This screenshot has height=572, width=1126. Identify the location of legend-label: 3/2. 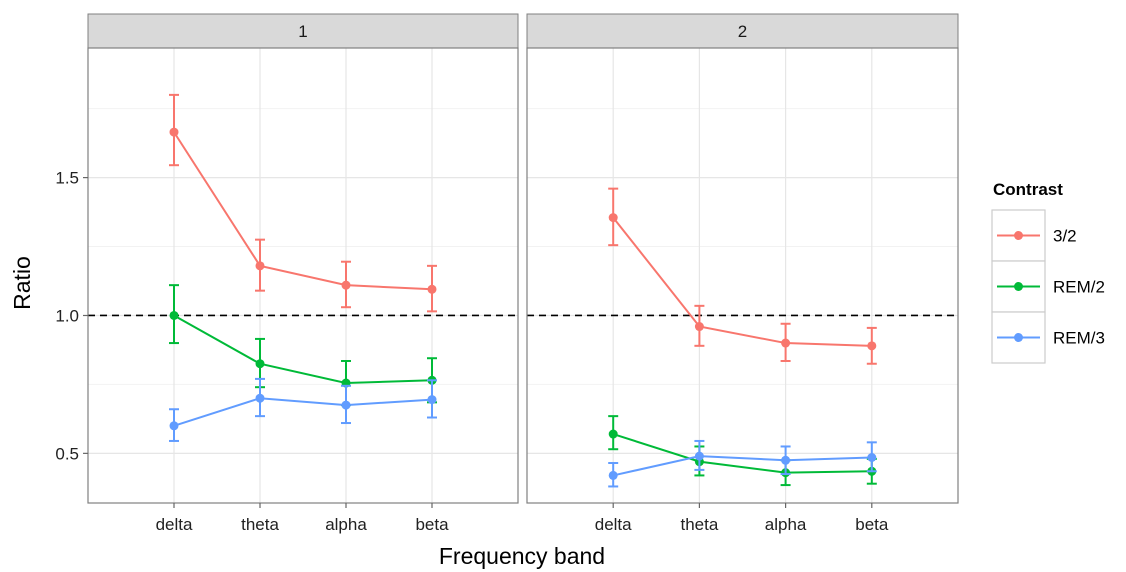
(1065, 236).